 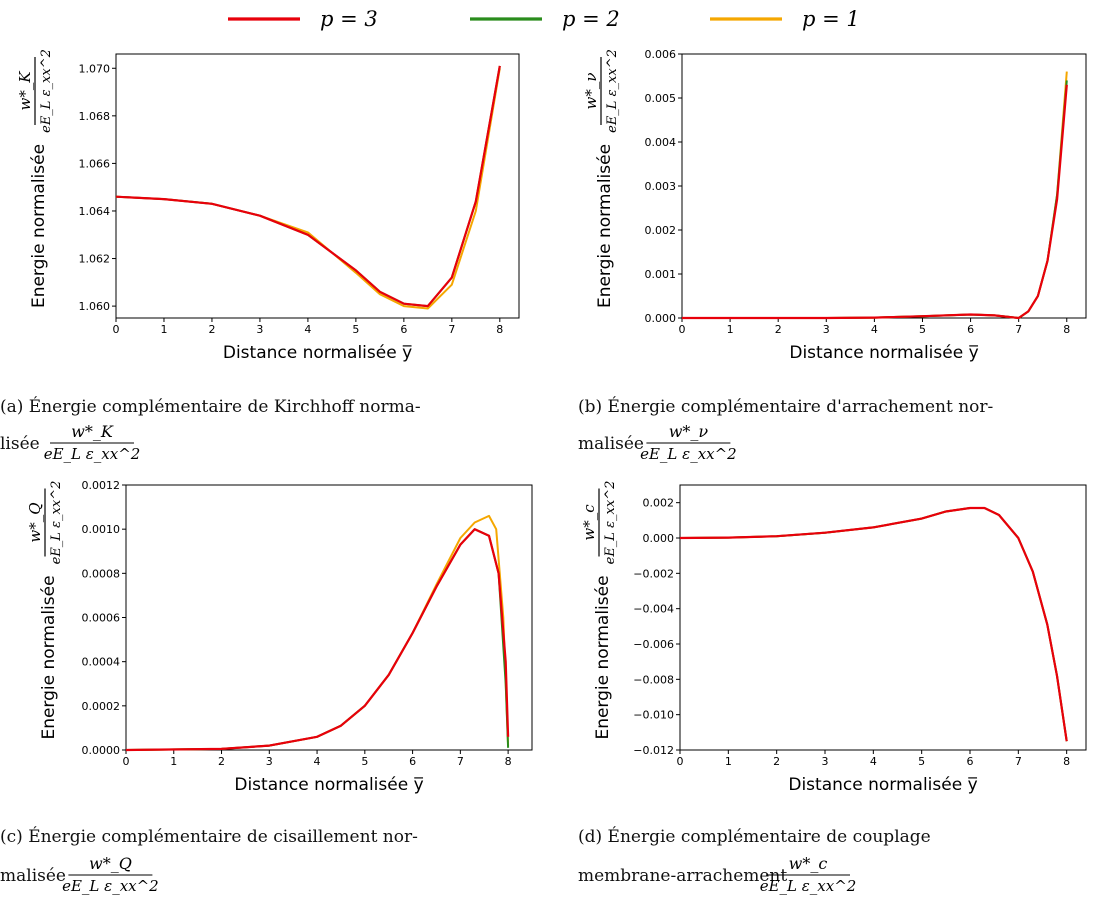 What do you see at coordinates (599, 523) in the screenshot?
I see `y-label-fraction: w*_c eE_L ε_xx^2` at bounding box center [599, 523].